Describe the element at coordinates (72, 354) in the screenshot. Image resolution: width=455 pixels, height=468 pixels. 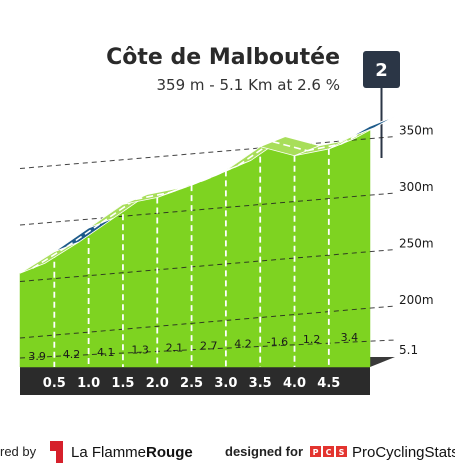
I see `grade-label-2: 4.2` at that location.